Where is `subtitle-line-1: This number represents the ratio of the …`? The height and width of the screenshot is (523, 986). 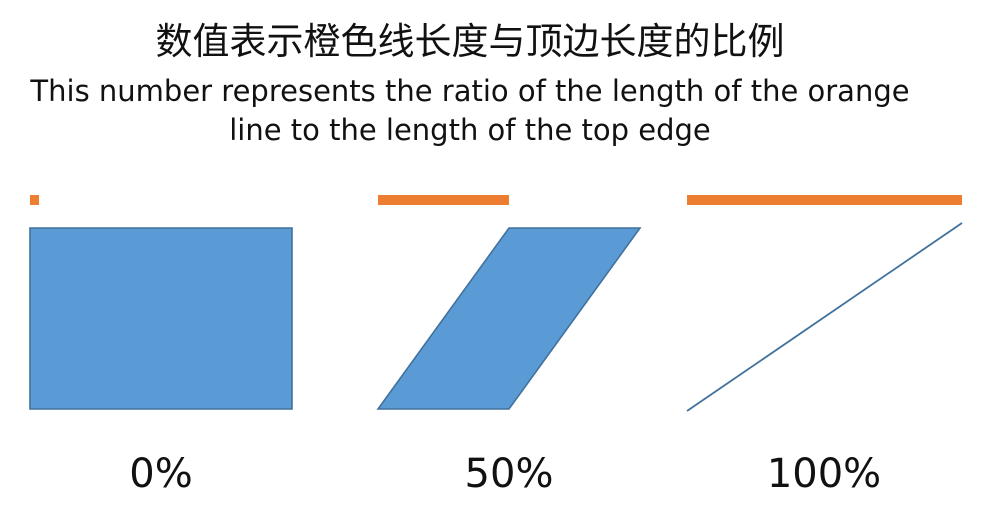 subtitle-line-1: This number represents the ratio of the … is located at coordinates (470, 91).